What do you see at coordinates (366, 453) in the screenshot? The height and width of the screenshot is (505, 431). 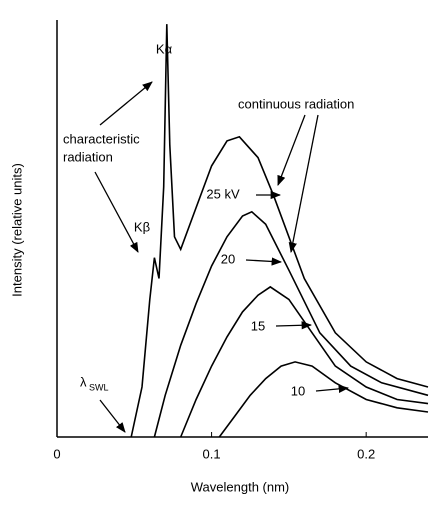 I see `x-tick-label: 0.2` at bounding box center [366, 453].